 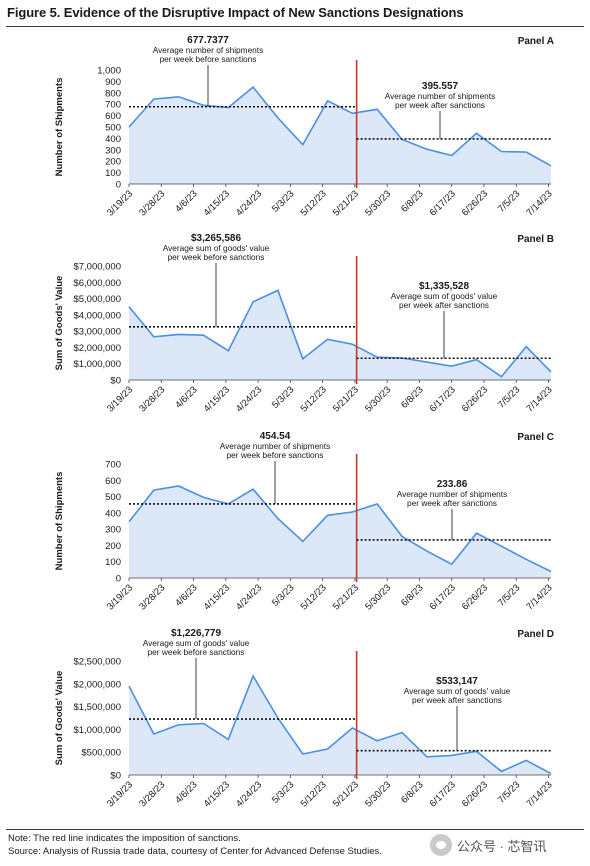 What do you see at coordinates (295, 829) in the screenshot?
I see `footer-divider` at bounding box center [295, 829].